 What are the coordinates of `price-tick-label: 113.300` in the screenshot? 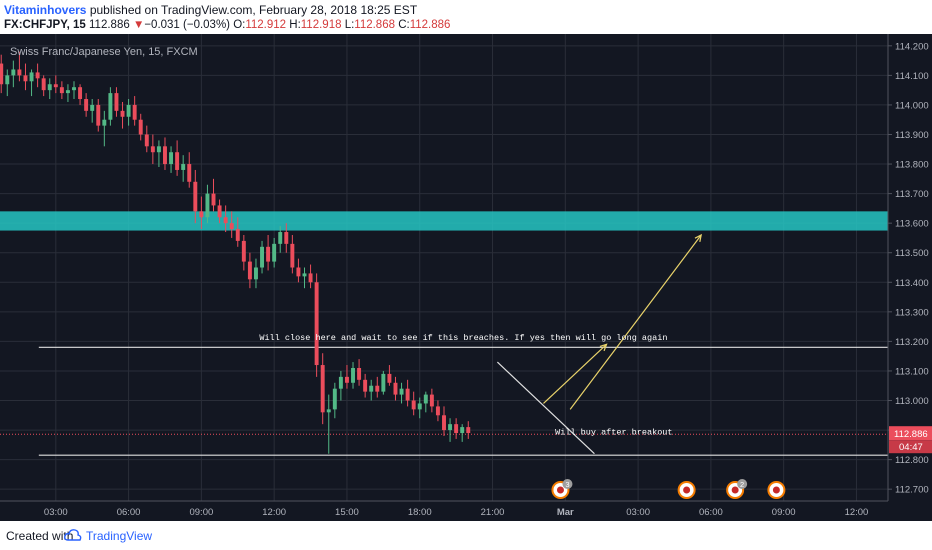 It's located at (912, 312).